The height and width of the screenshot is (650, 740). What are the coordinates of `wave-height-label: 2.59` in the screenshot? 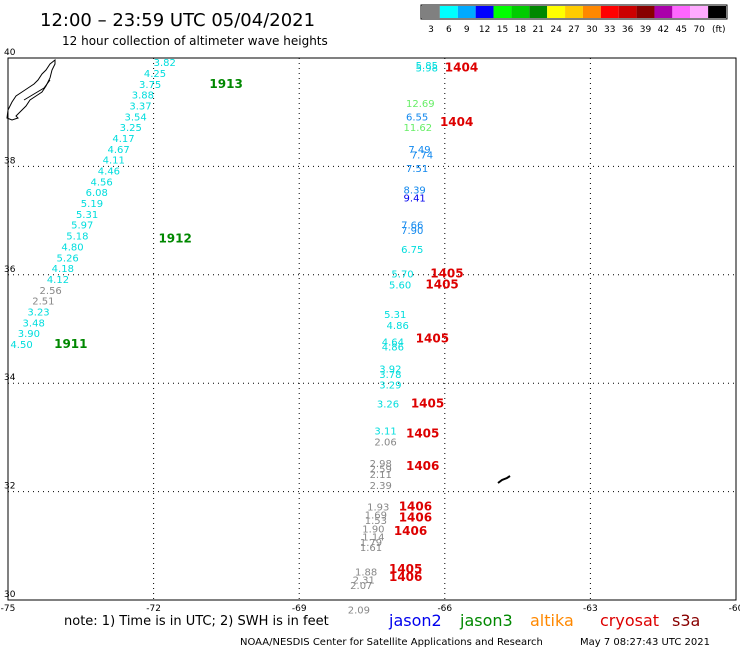 It's located at (381, 470).